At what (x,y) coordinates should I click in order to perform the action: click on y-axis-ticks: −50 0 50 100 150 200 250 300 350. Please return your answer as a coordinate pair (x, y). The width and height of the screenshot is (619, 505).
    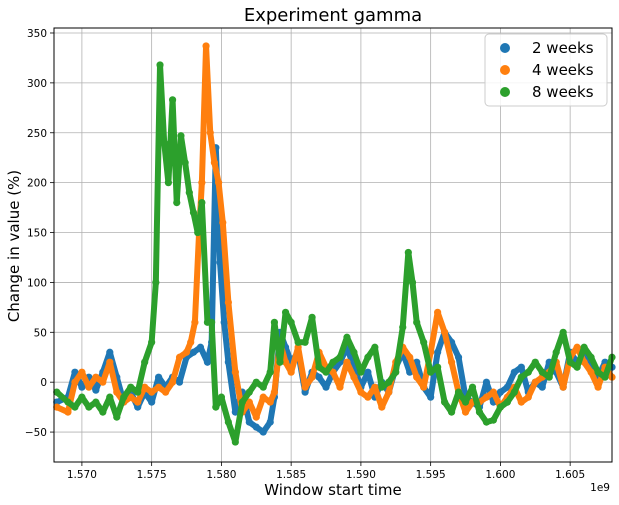
    Looking at the image, I should click on (39, 233).